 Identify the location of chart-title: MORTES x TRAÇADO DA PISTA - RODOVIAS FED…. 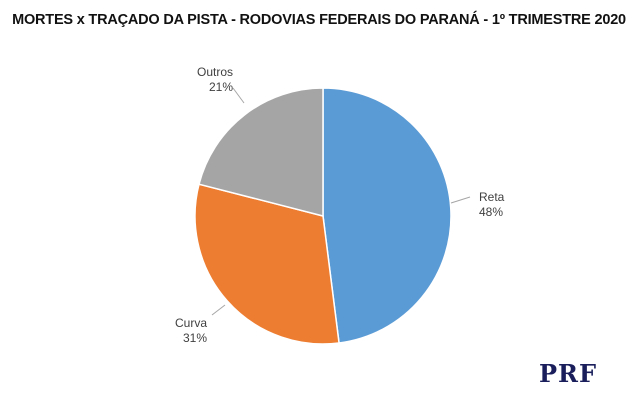
(319, 20).